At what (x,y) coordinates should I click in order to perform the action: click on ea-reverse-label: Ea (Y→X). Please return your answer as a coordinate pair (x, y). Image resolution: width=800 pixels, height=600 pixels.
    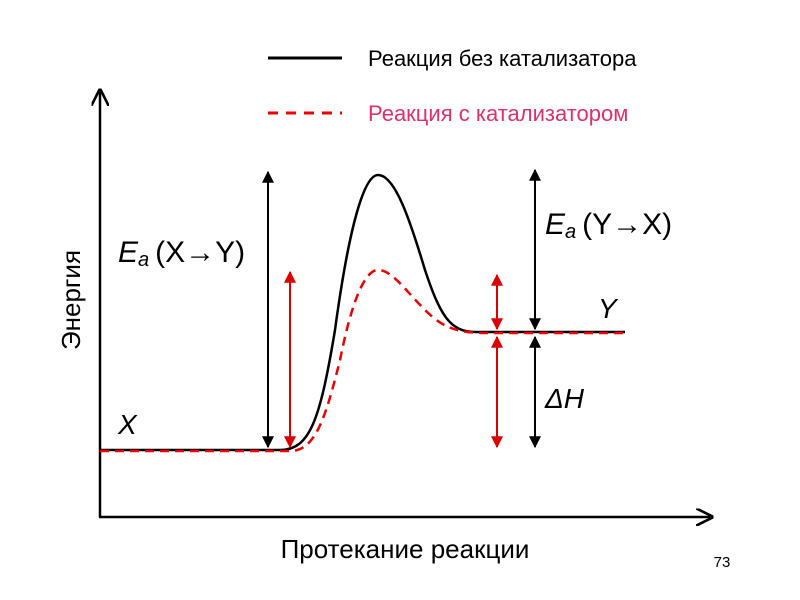
    Looking at the image, I should click on (608, 225).